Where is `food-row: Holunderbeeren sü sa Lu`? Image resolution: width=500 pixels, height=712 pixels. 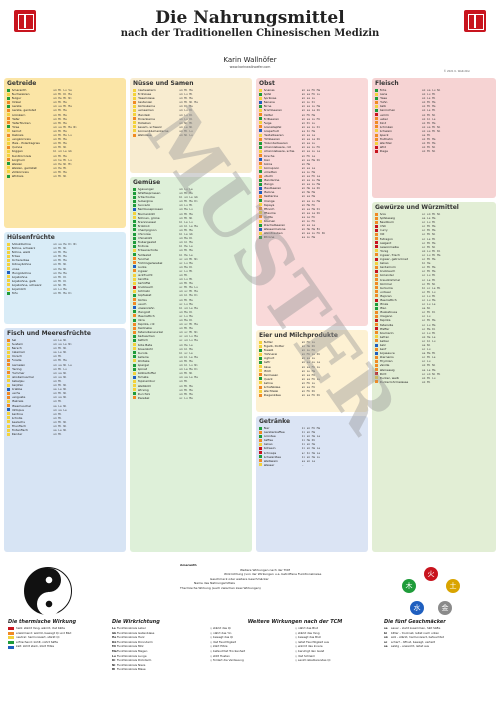
food-row: Holunderbeeren sü sa Lu is located at coordinates (312, 143).